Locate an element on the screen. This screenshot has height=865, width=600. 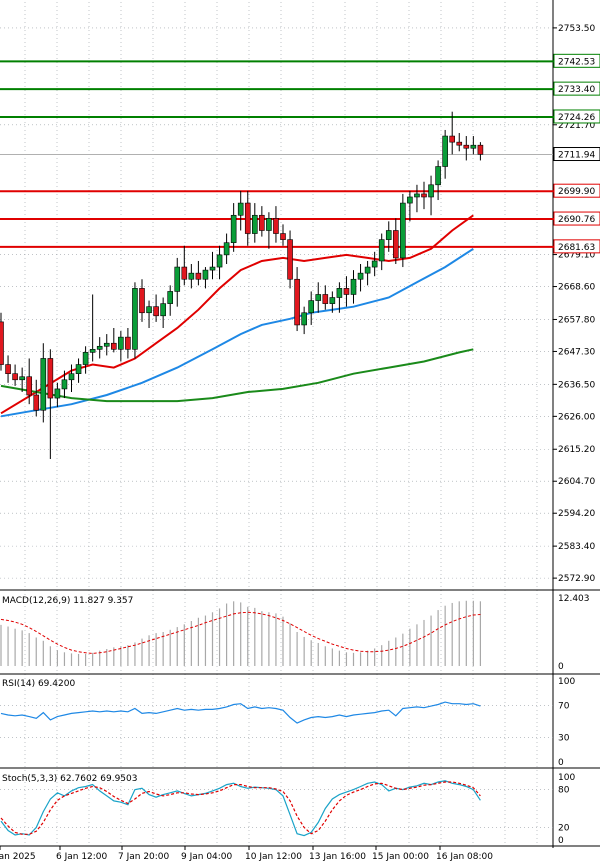
rsi-panel: RSI(14) 69.4200 100 70 30 0 is located at coordinates (287, 722).